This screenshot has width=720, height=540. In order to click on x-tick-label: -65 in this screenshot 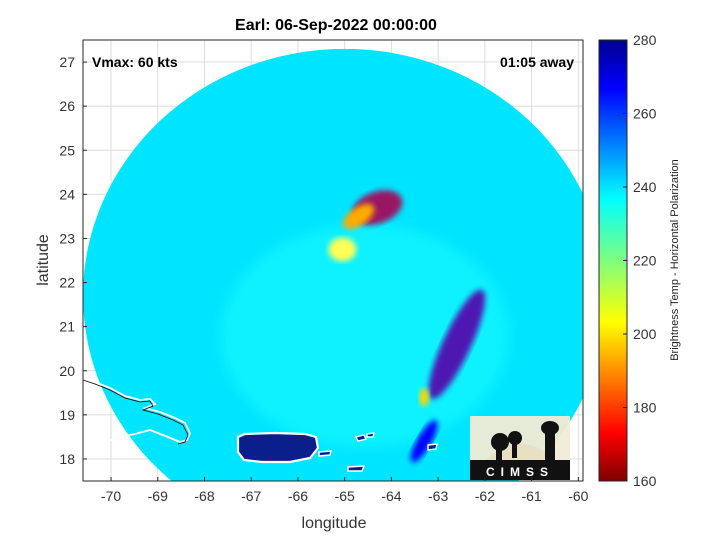, I will do `click(345, 496)`.